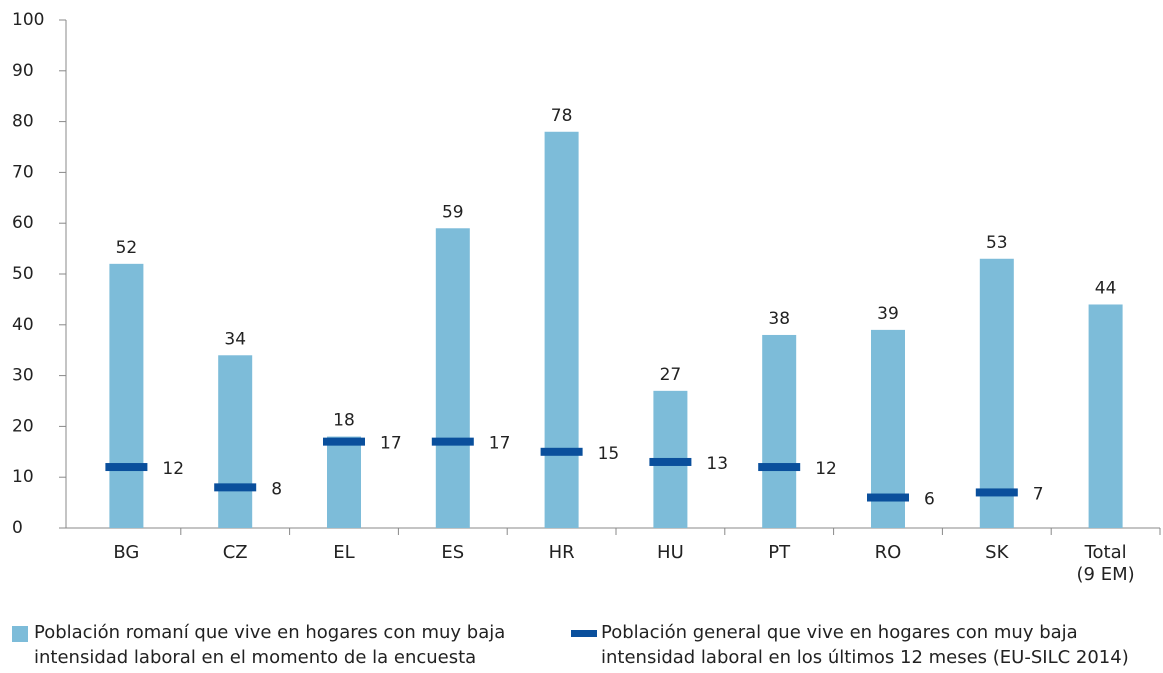  Describe the element at coordinates (23, 325) in the screenshot. I see `y-tick-label: 40` at that location.